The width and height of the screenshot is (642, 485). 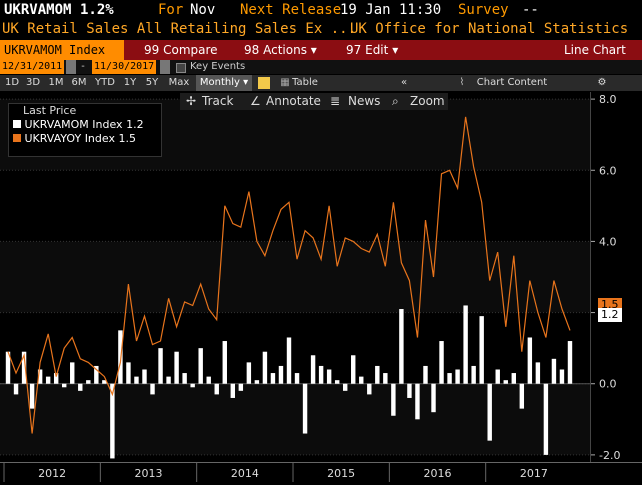 What do you see at coordinates (152, 82) in the screenshot?
I see `period-5y-button: 5Y` at bounding box center [152, 82].